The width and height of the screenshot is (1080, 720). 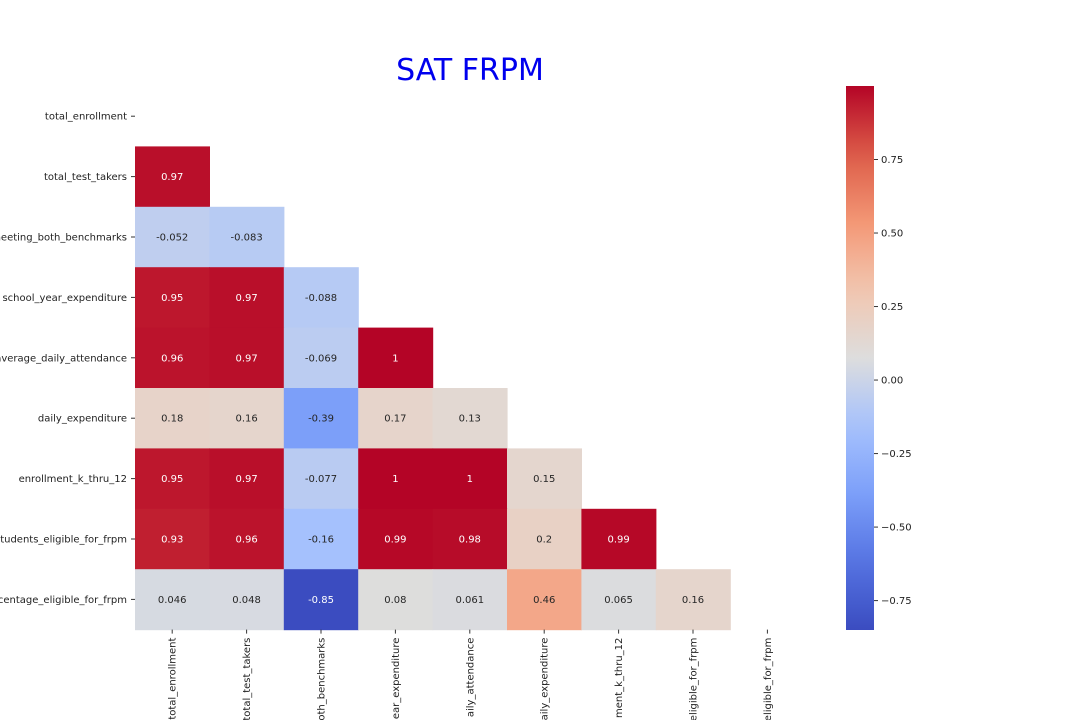 I want to click on cell-value-label: 0.15, so click(x=544, y=479).